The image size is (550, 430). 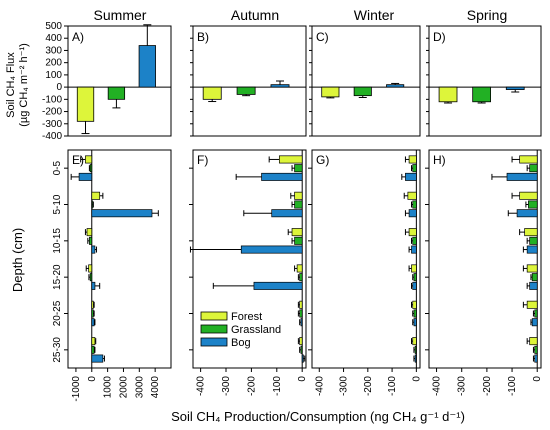 What do you see at coordinates (57, 313) in the screenshot?
I see `depth-tick-label: 20-25` at bounding box center [57, 313].